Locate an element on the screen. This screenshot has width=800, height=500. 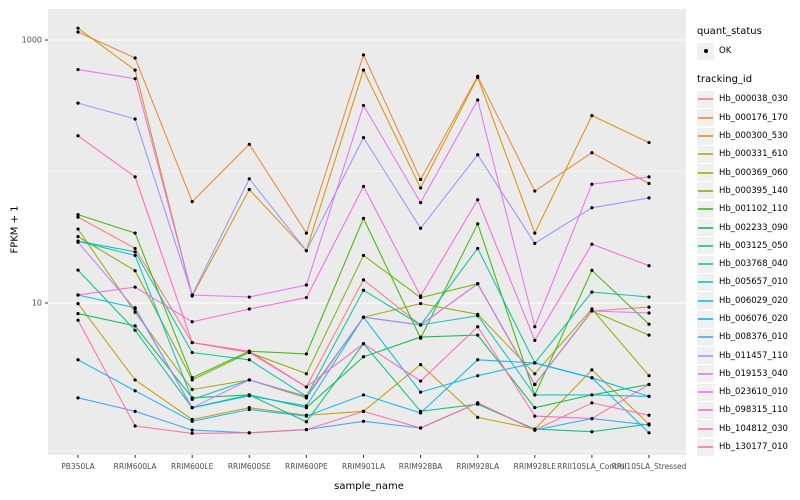
y-tick-label: 10 is located at coordinates (37, 303).